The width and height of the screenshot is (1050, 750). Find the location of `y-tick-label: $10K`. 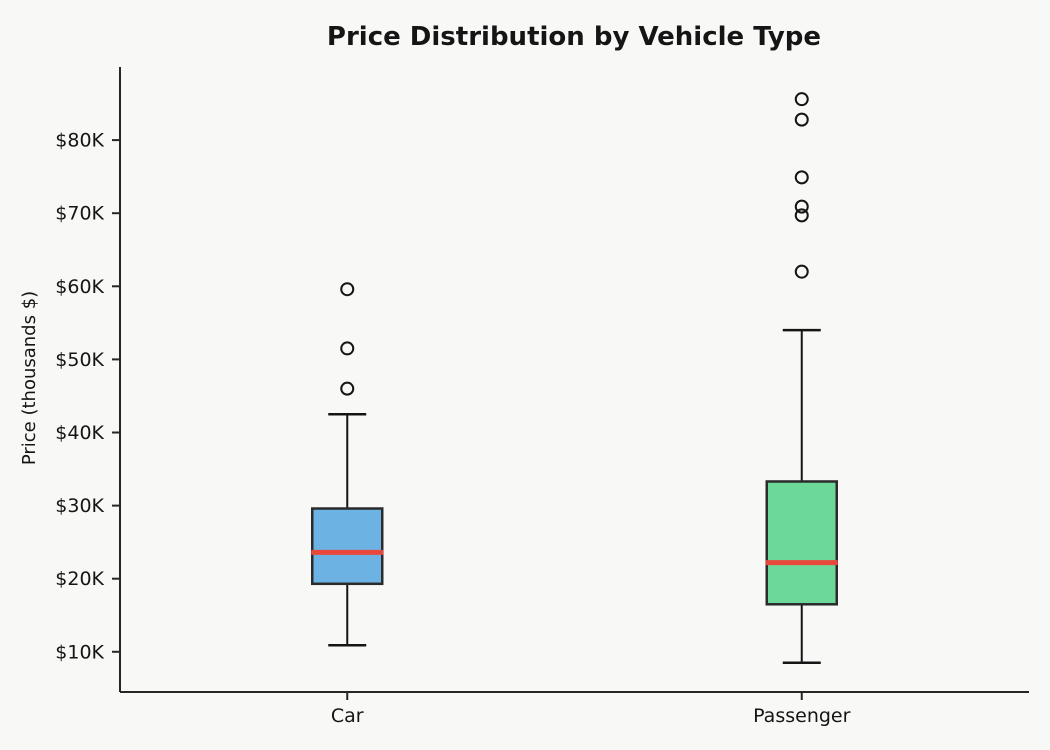

y-tick-label: $10K is located at coordinates (79, 652).